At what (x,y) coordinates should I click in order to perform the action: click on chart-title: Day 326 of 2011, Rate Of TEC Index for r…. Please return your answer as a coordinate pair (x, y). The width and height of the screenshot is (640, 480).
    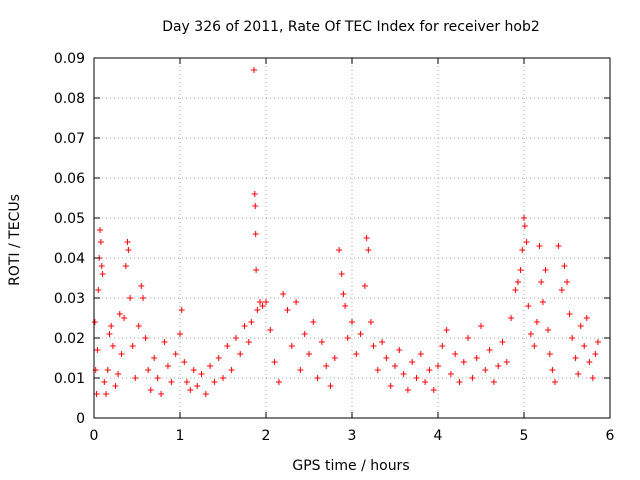
    Looking at the image, I should click on (351, 27).